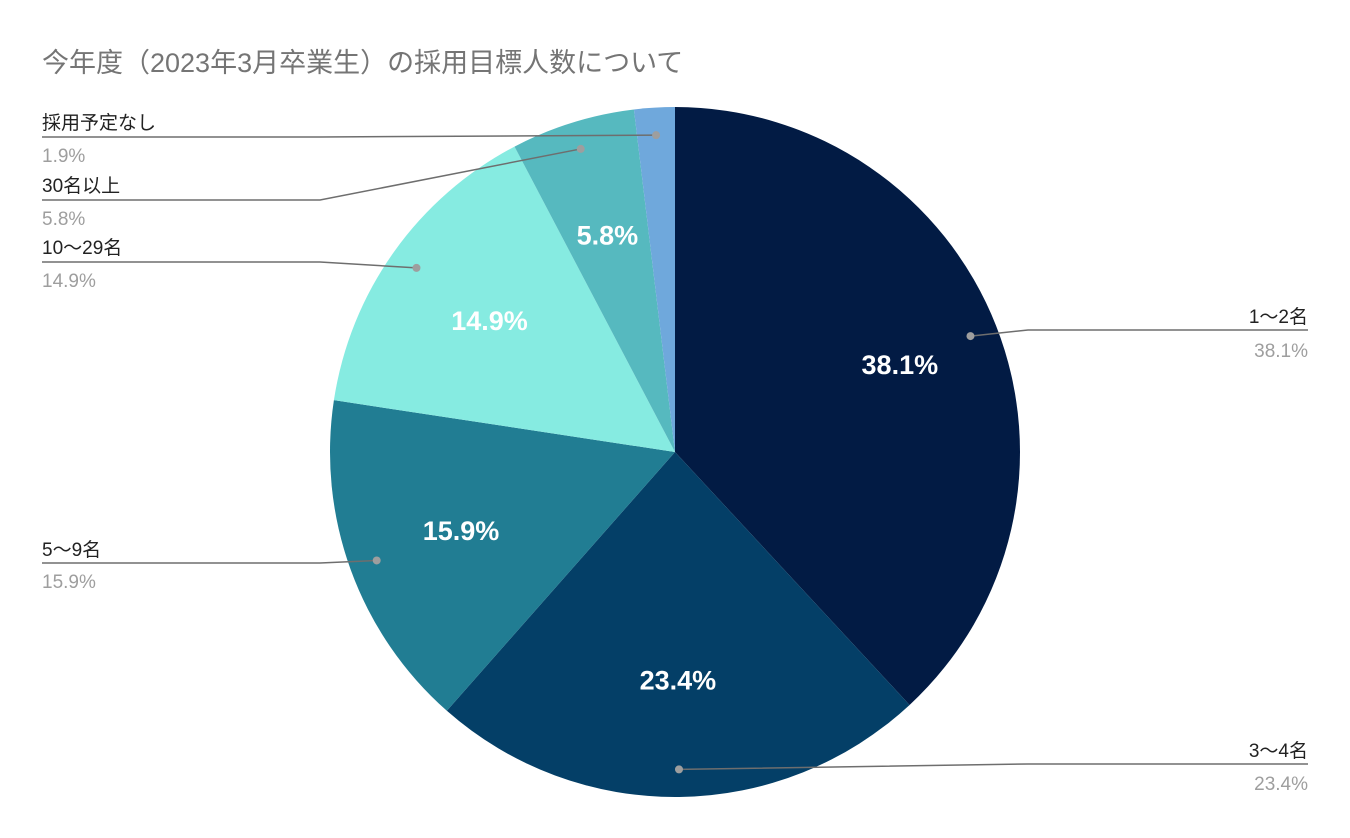 The width and height of the screenshot is (1350, 838). Describe the element at coordinates (99, 123) in the screenshot. I see `callout-category-label: 採用予定なし` at that location.